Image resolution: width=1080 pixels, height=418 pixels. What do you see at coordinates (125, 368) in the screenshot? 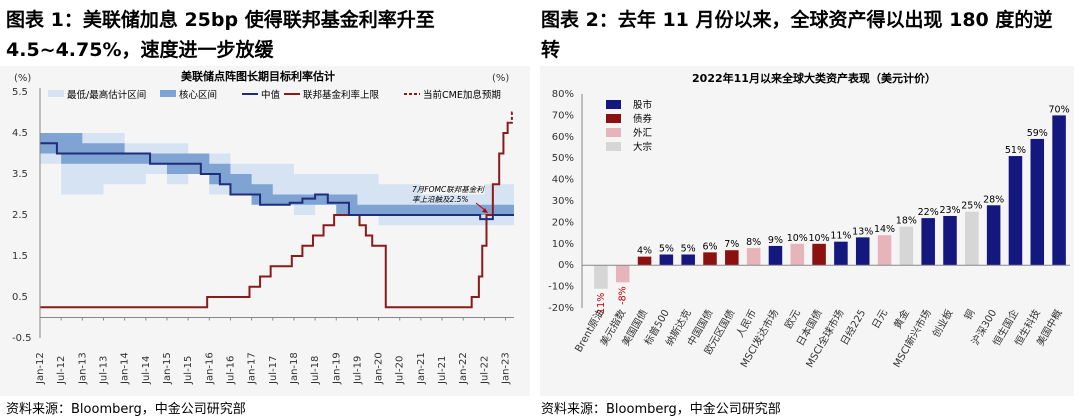
I see `x-tick-label: Jan-14` at bounding box center [125, 368].